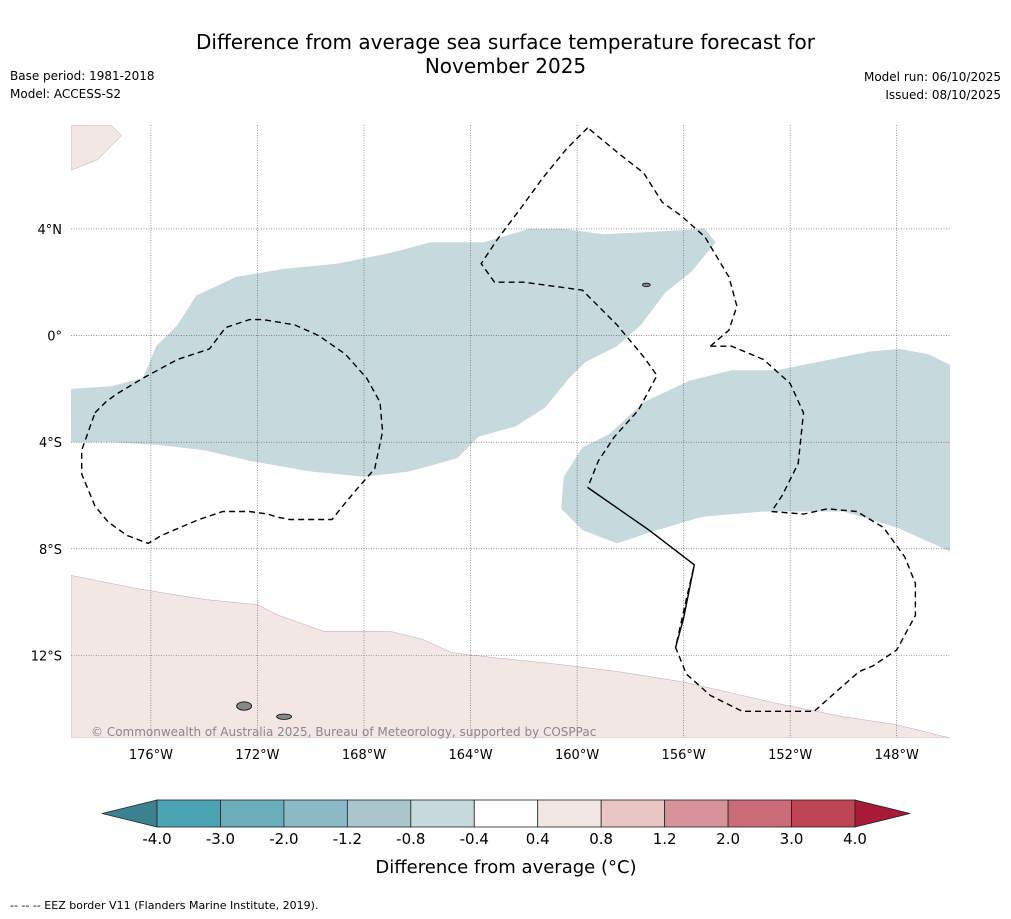  Describe the element at coordinates (50, 230) in the screenshot. I see `lat-tick-label: 4°N` at that location.